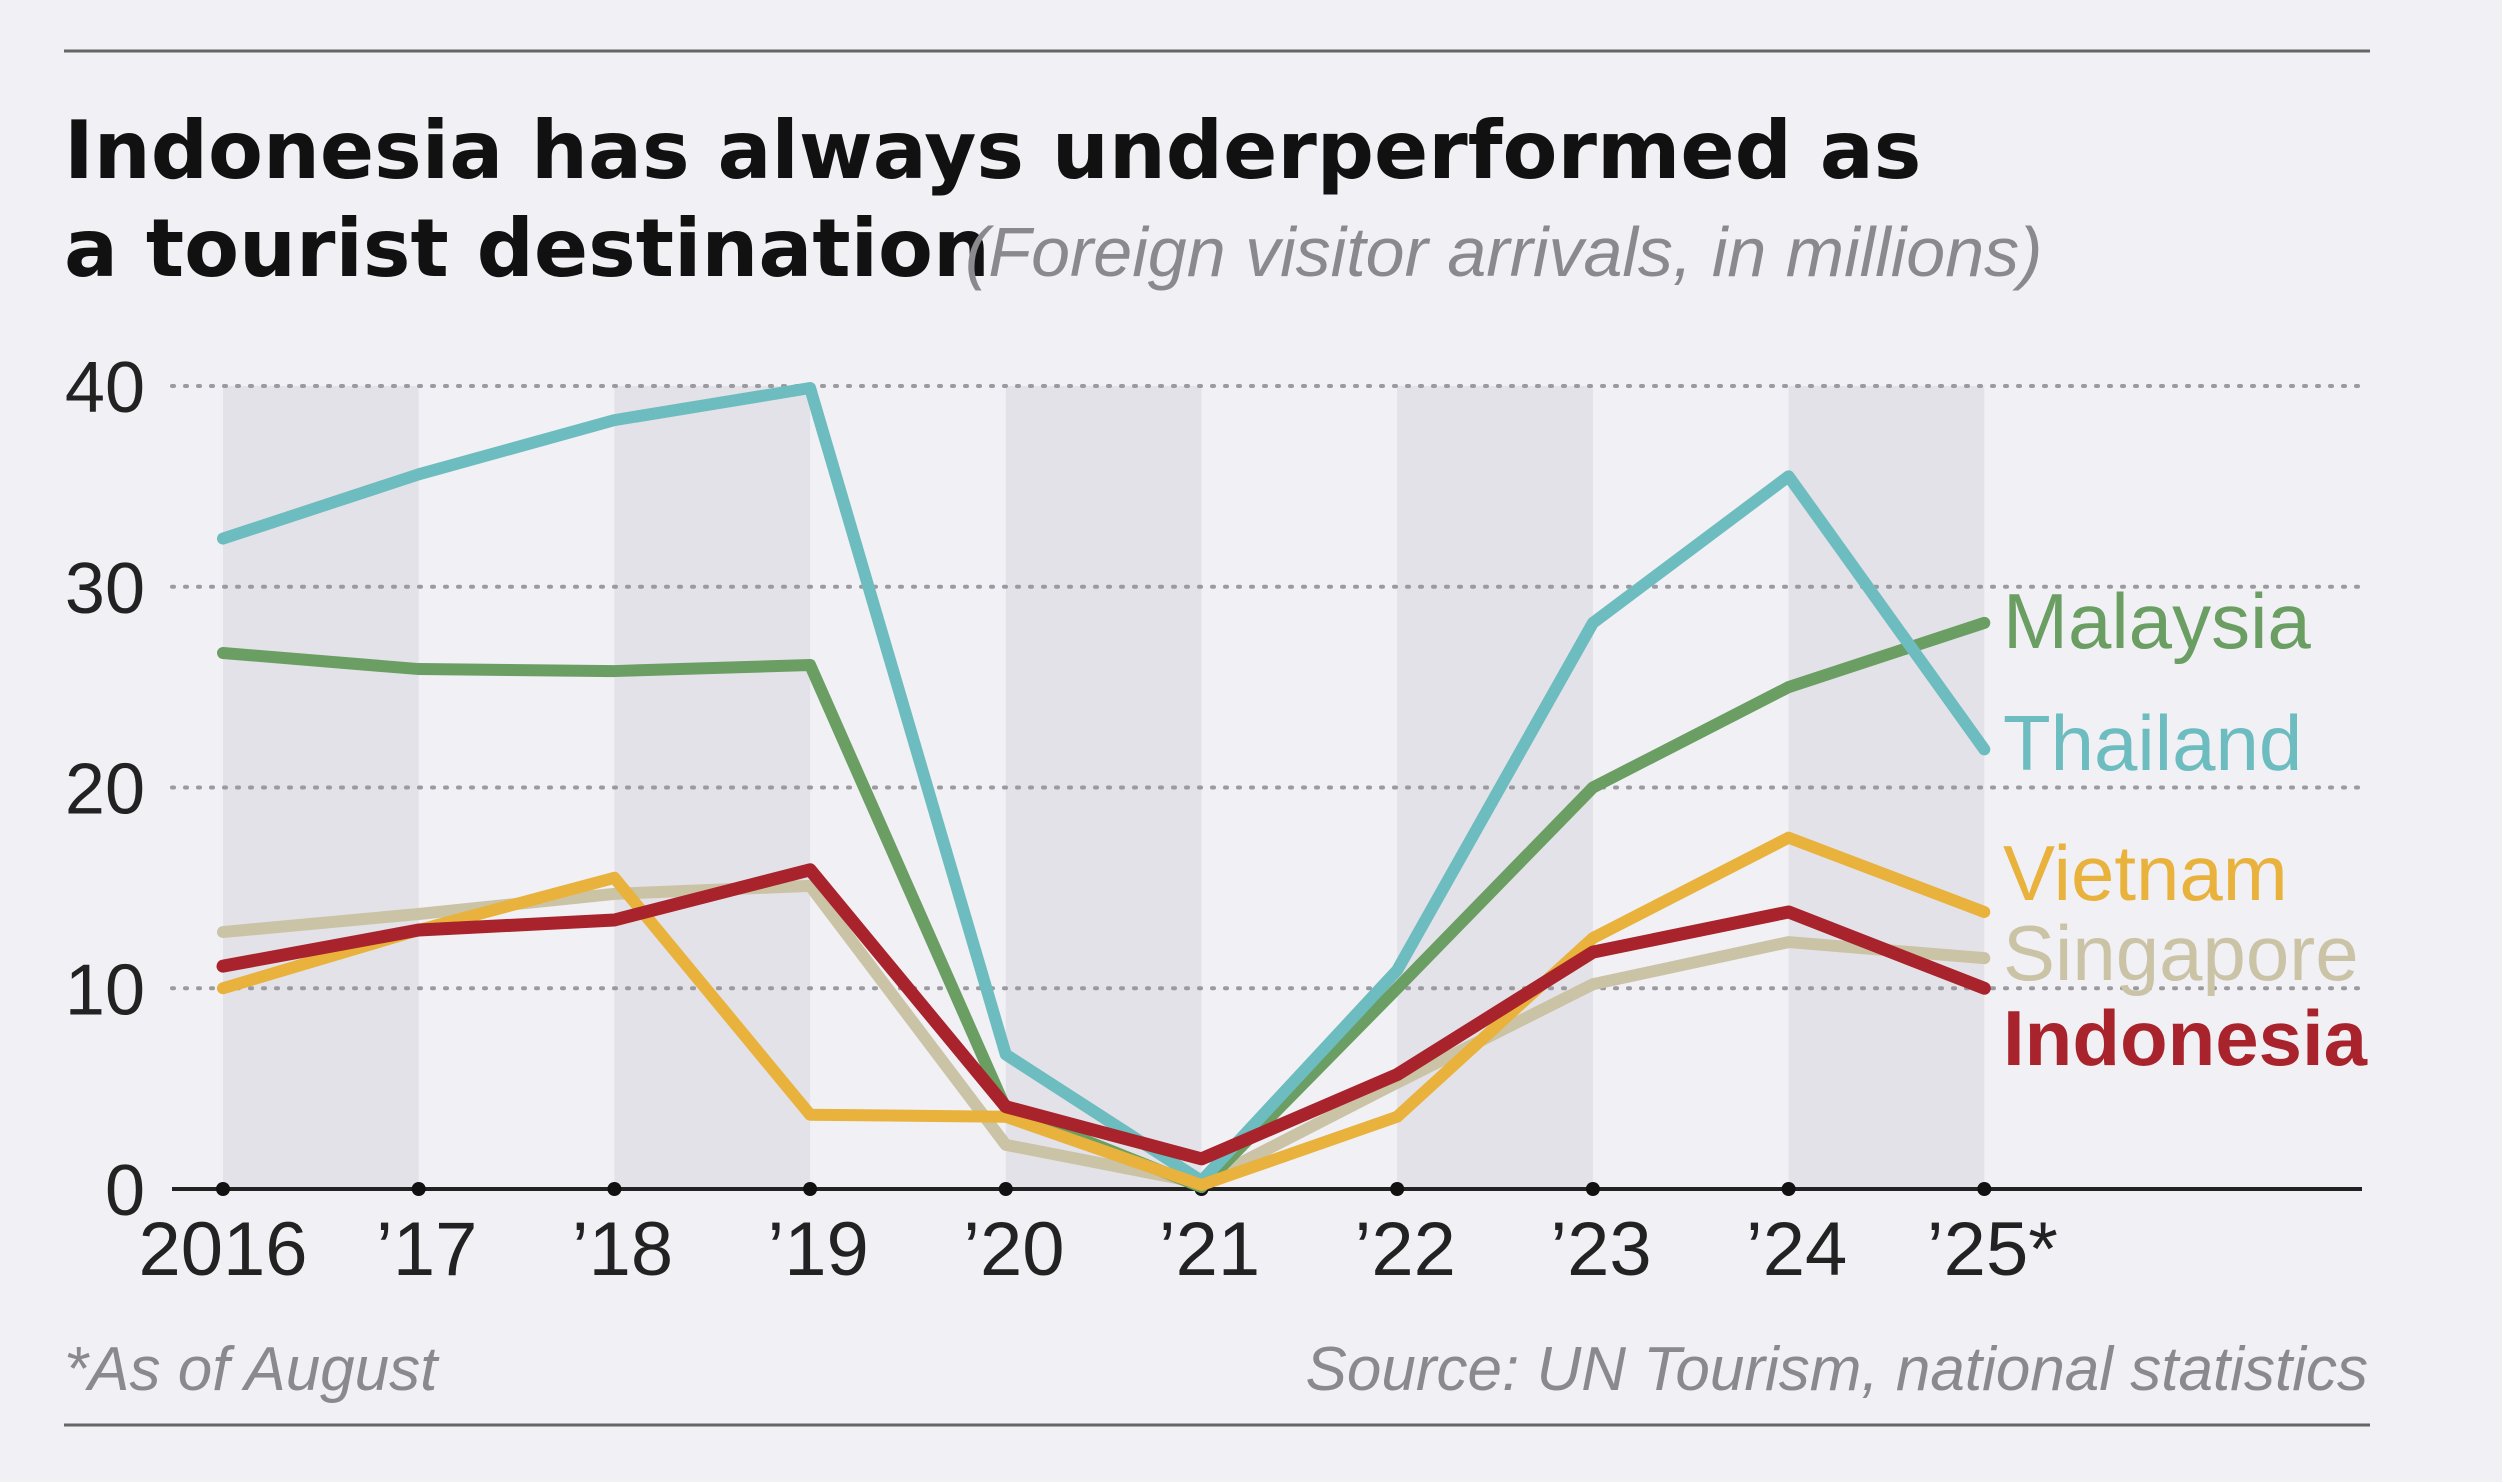 Image resolution: width=2502 pixels, height=1482 pixels. Describe the element at coordinates (1600, 1249) in the screenshot. I see `x-tick-label: ’23` at that location.